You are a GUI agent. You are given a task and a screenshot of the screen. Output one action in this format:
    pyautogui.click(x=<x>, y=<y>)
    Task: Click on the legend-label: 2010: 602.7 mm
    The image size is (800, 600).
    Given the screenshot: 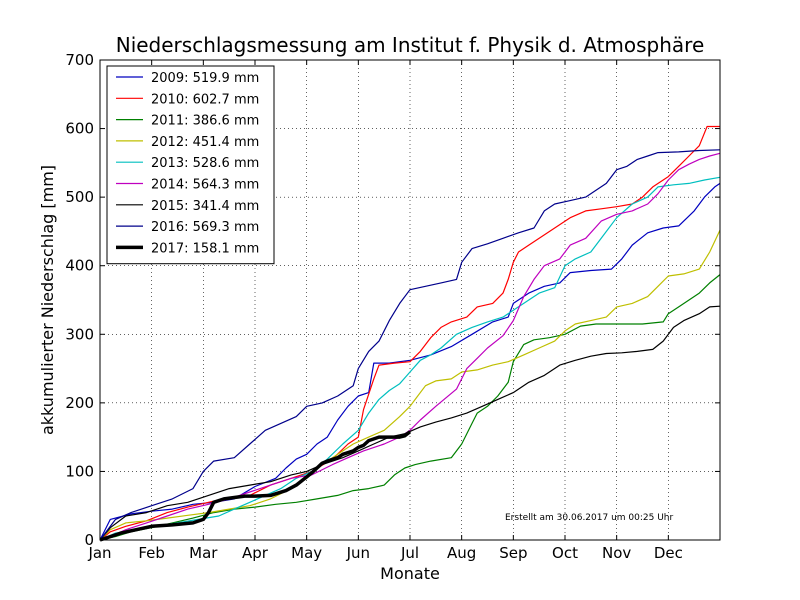 What is the action you would take?
    pyautogui.click(x=205, y=99)
    